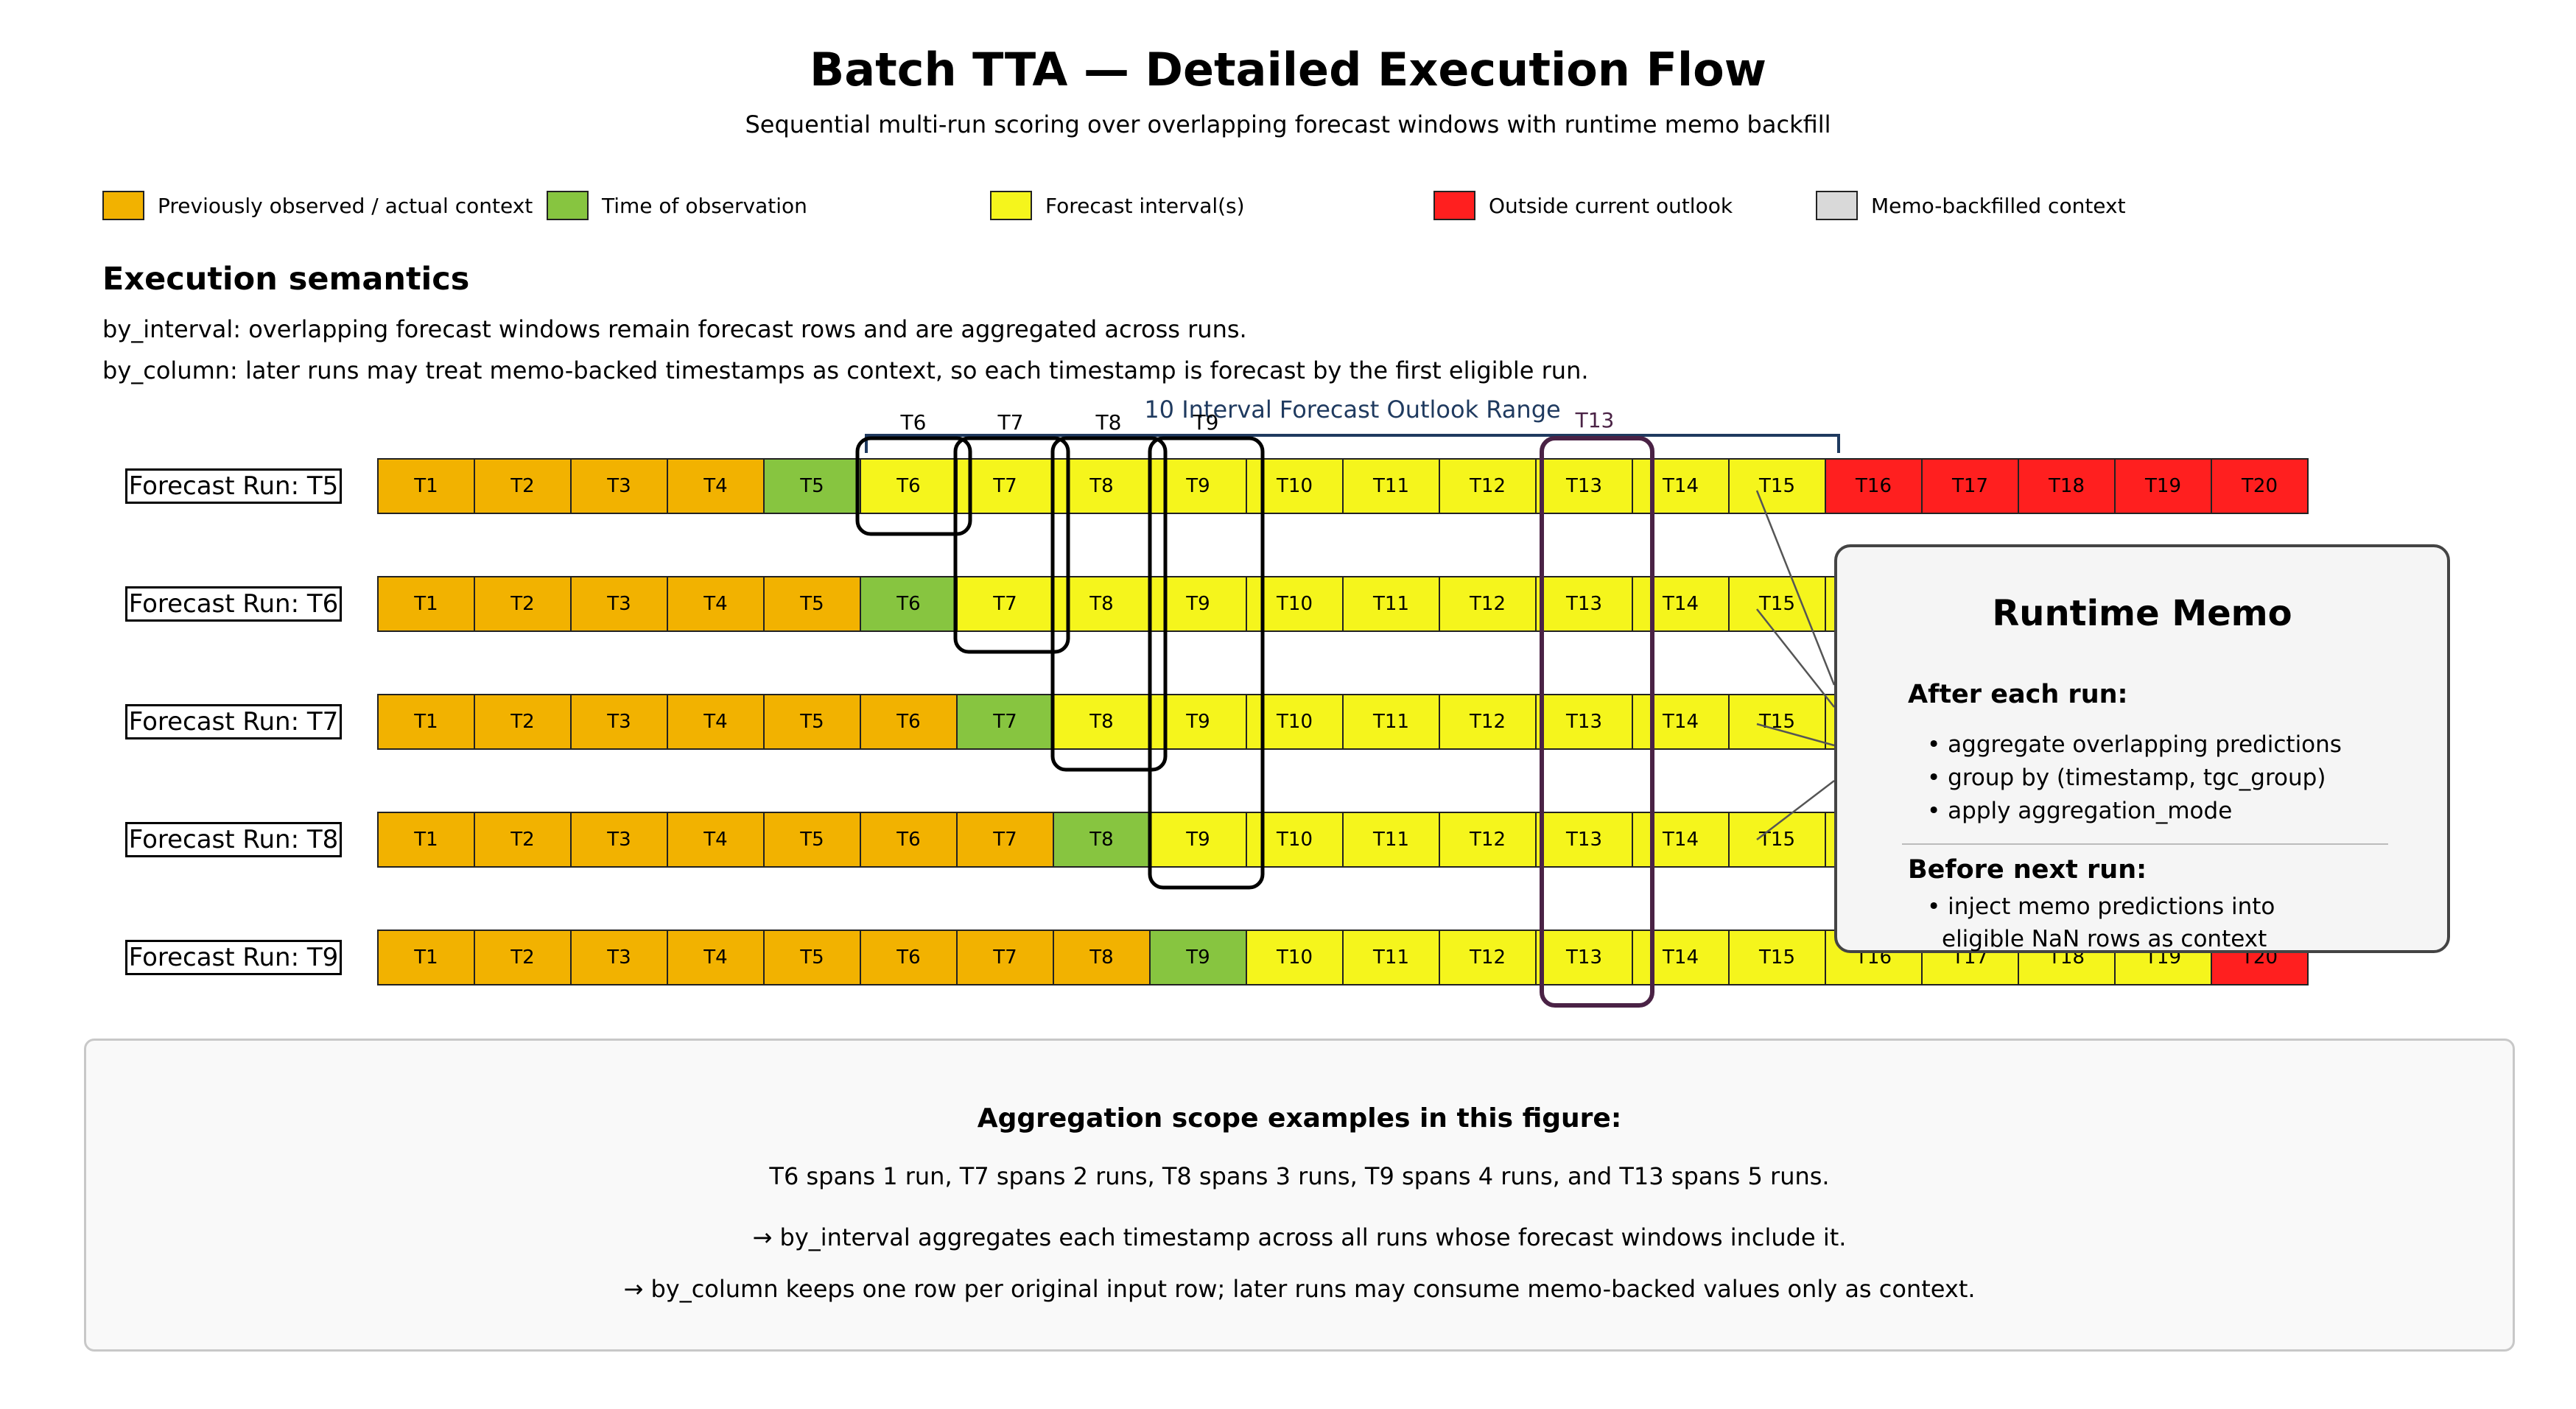 The image size is (2576, 1409). Describe the element at coordinates (1206, 422) in the screenshot. I see `scope-label-t9: T9` at that location.